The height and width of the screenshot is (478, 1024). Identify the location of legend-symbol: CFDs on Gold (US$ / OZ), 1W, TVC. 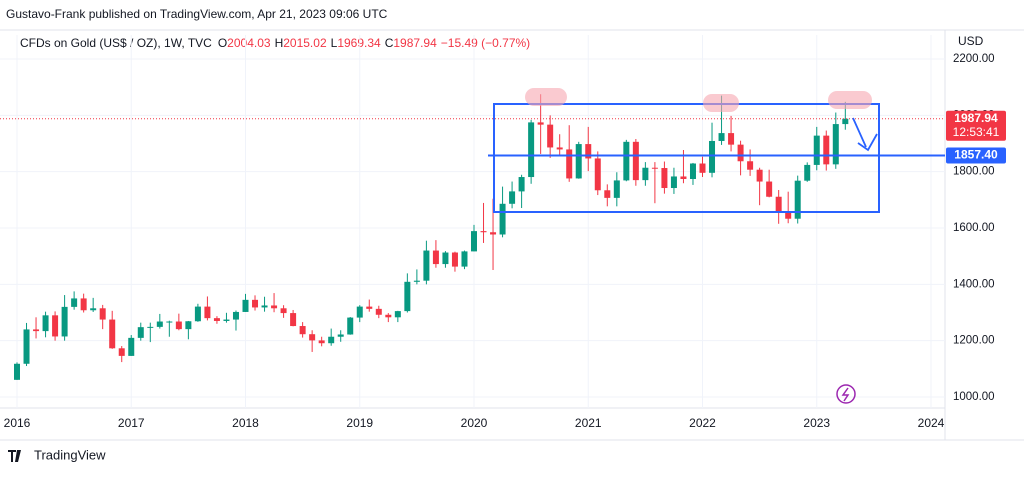
(116, 43).